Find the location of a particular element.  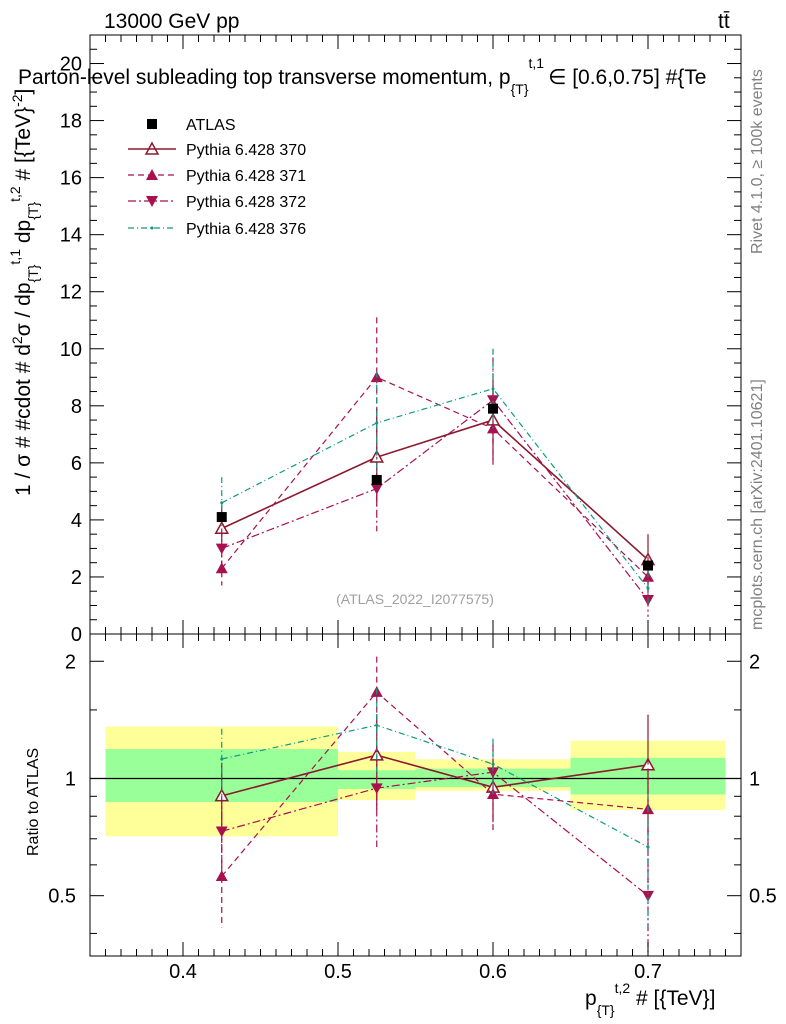

legend-marker-atlas is located at coordinates (152, 124).